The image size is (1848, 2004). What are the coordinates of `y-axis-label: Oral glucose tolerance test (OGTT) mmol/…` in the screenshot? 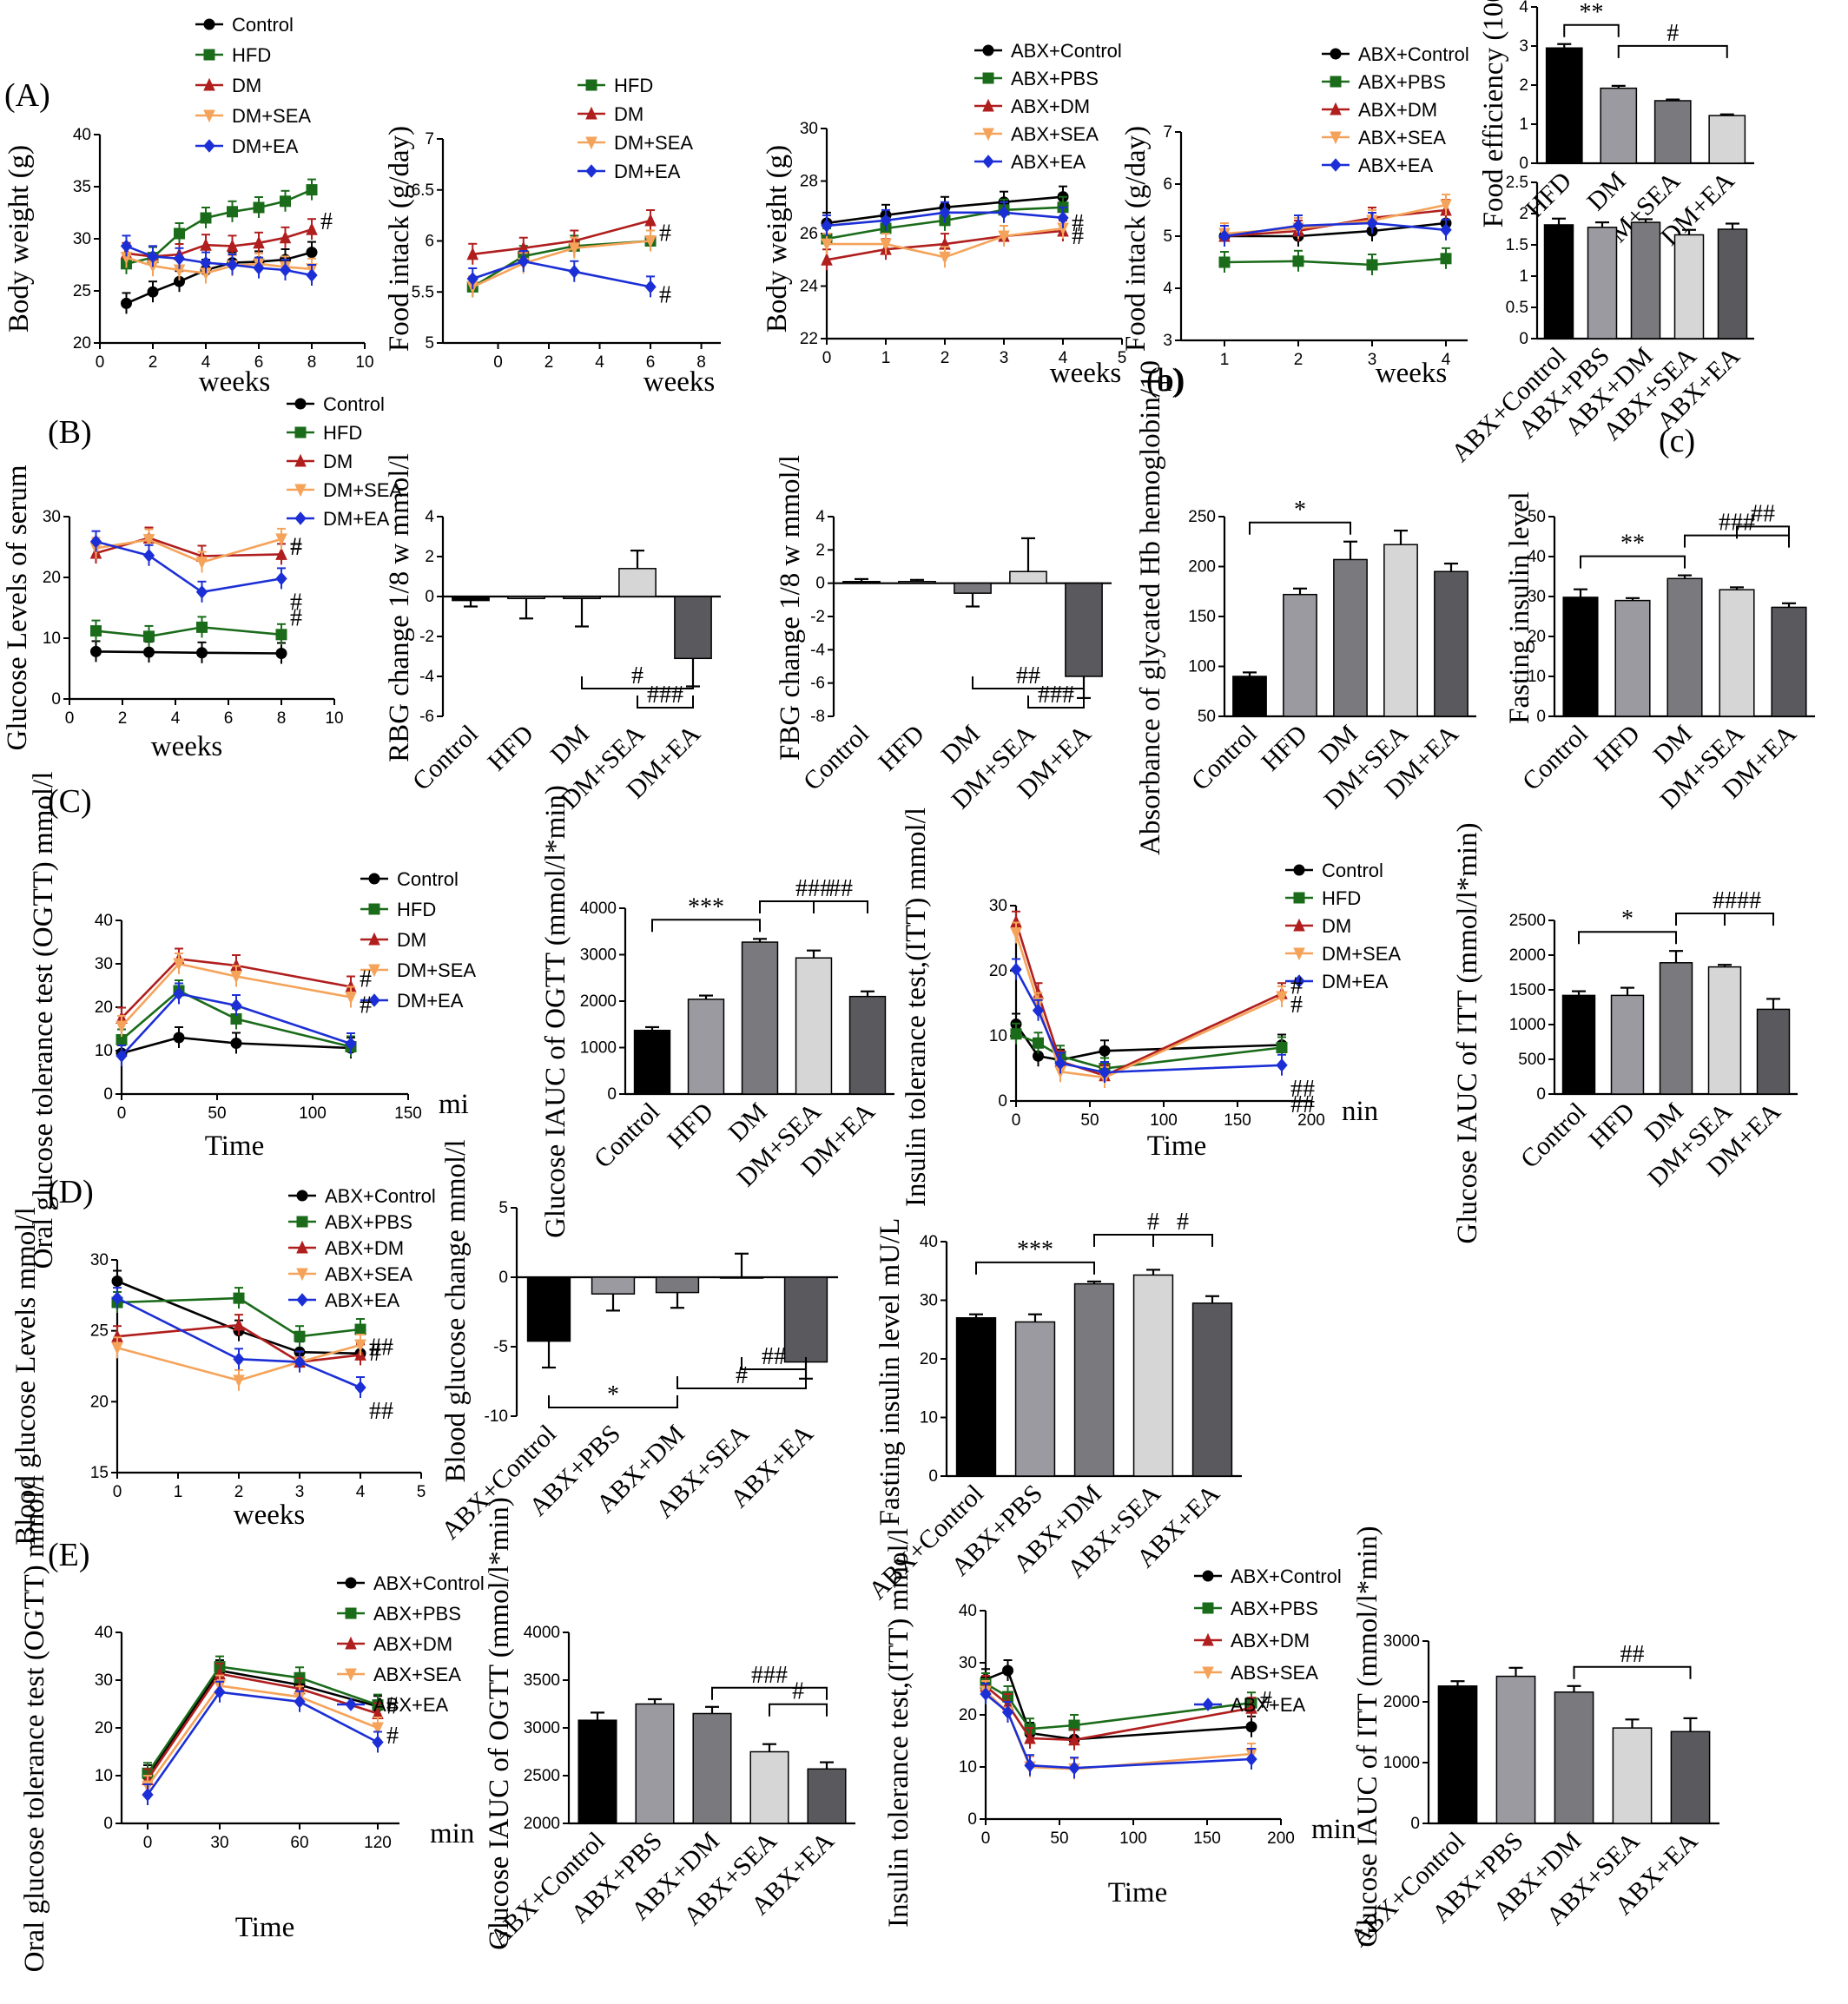 It's located at (35, 1724).